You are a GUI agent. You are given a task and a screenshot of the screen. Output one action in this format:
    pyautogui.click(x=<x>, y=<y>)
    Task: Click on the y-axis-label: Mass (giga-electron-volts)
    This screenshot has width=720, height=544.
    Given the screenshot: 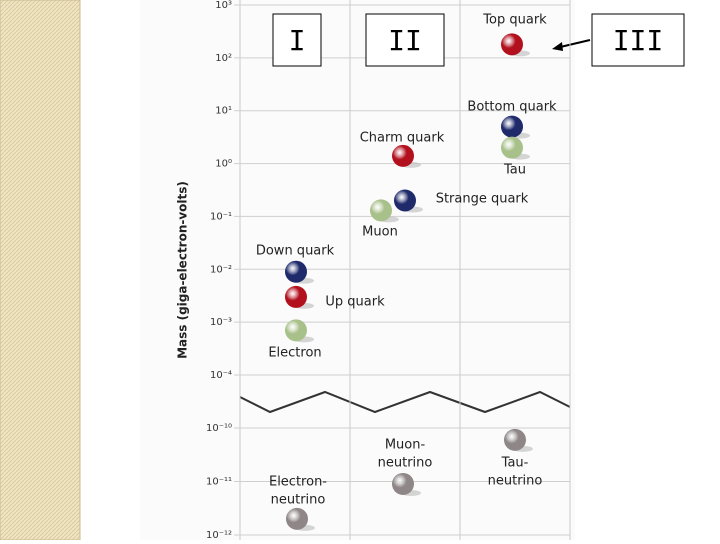 What is the action you would take?
    pyautogui.click(x=183, y=270)
    